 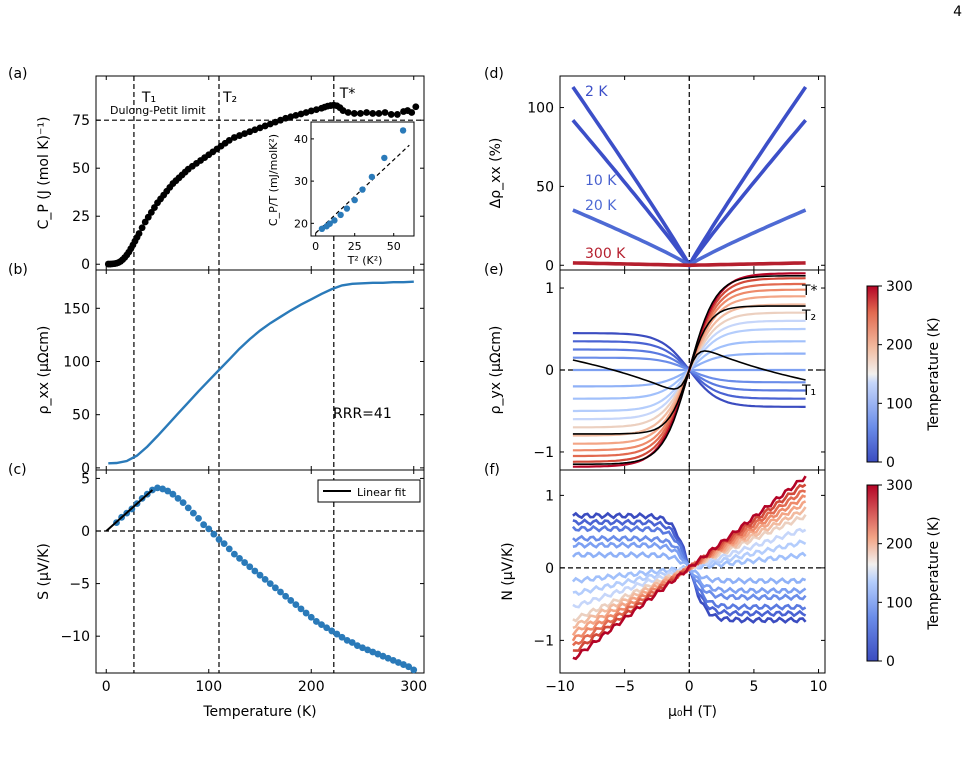 What do you see at coordinates (899, 346) in the screenshot?
I see `colorbar-tick-label-e: 200` at bounding box center [899, 346].